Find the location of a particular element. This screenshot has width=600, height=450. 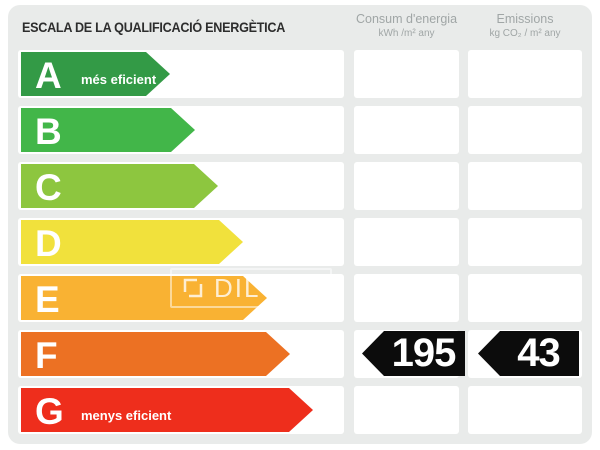

rating-letter: D is located at coordinates (48, 243).